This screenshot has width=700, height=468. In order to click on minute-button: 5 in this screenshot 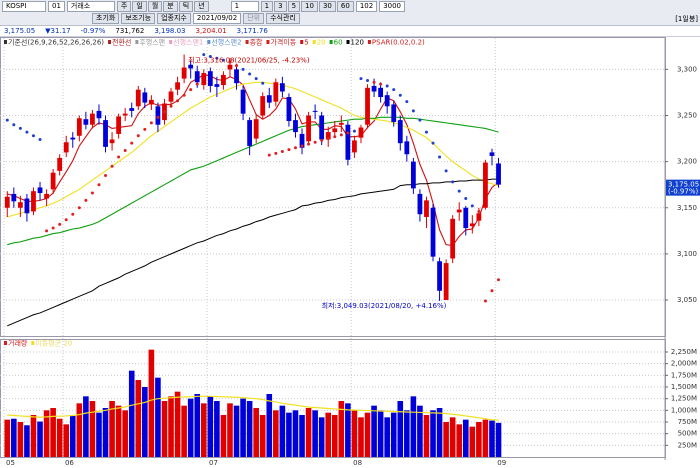, I will do `click(294, 6)`.